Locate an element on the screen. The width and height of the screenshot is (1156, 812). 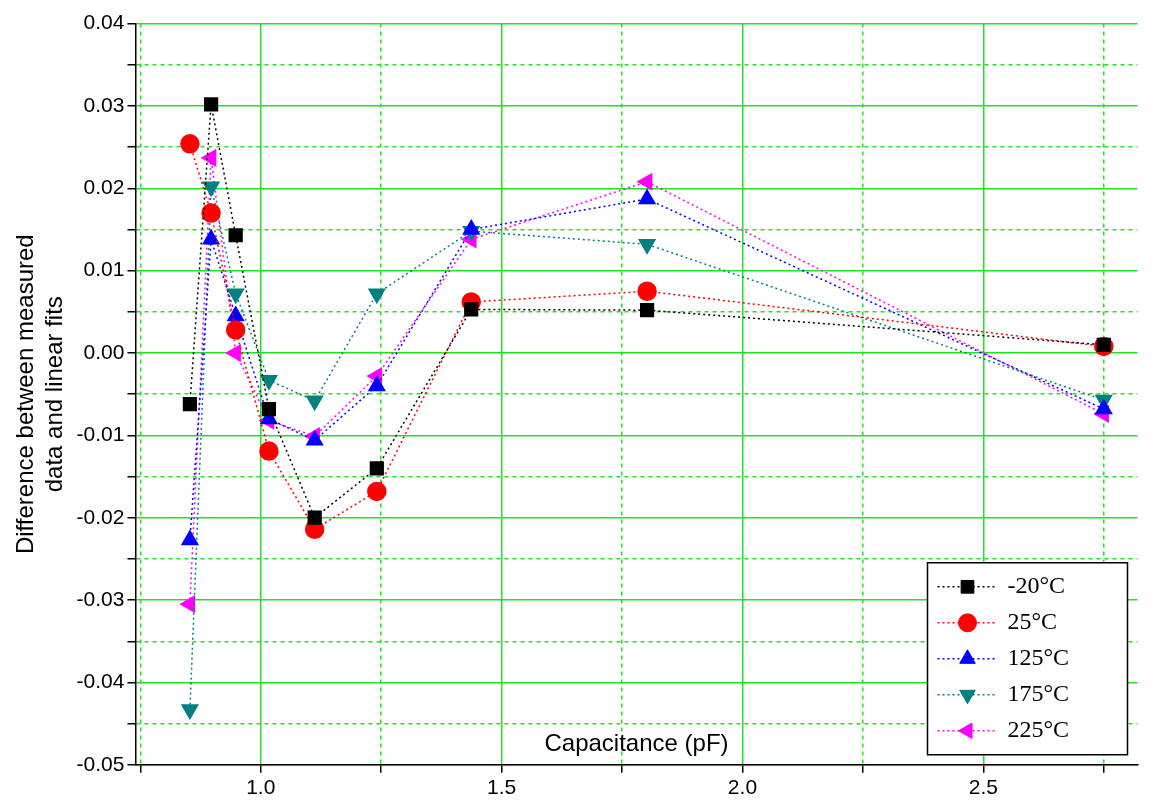
y-axis-title: Difference between measured data and linear fits is located at coordinates (39, 394).